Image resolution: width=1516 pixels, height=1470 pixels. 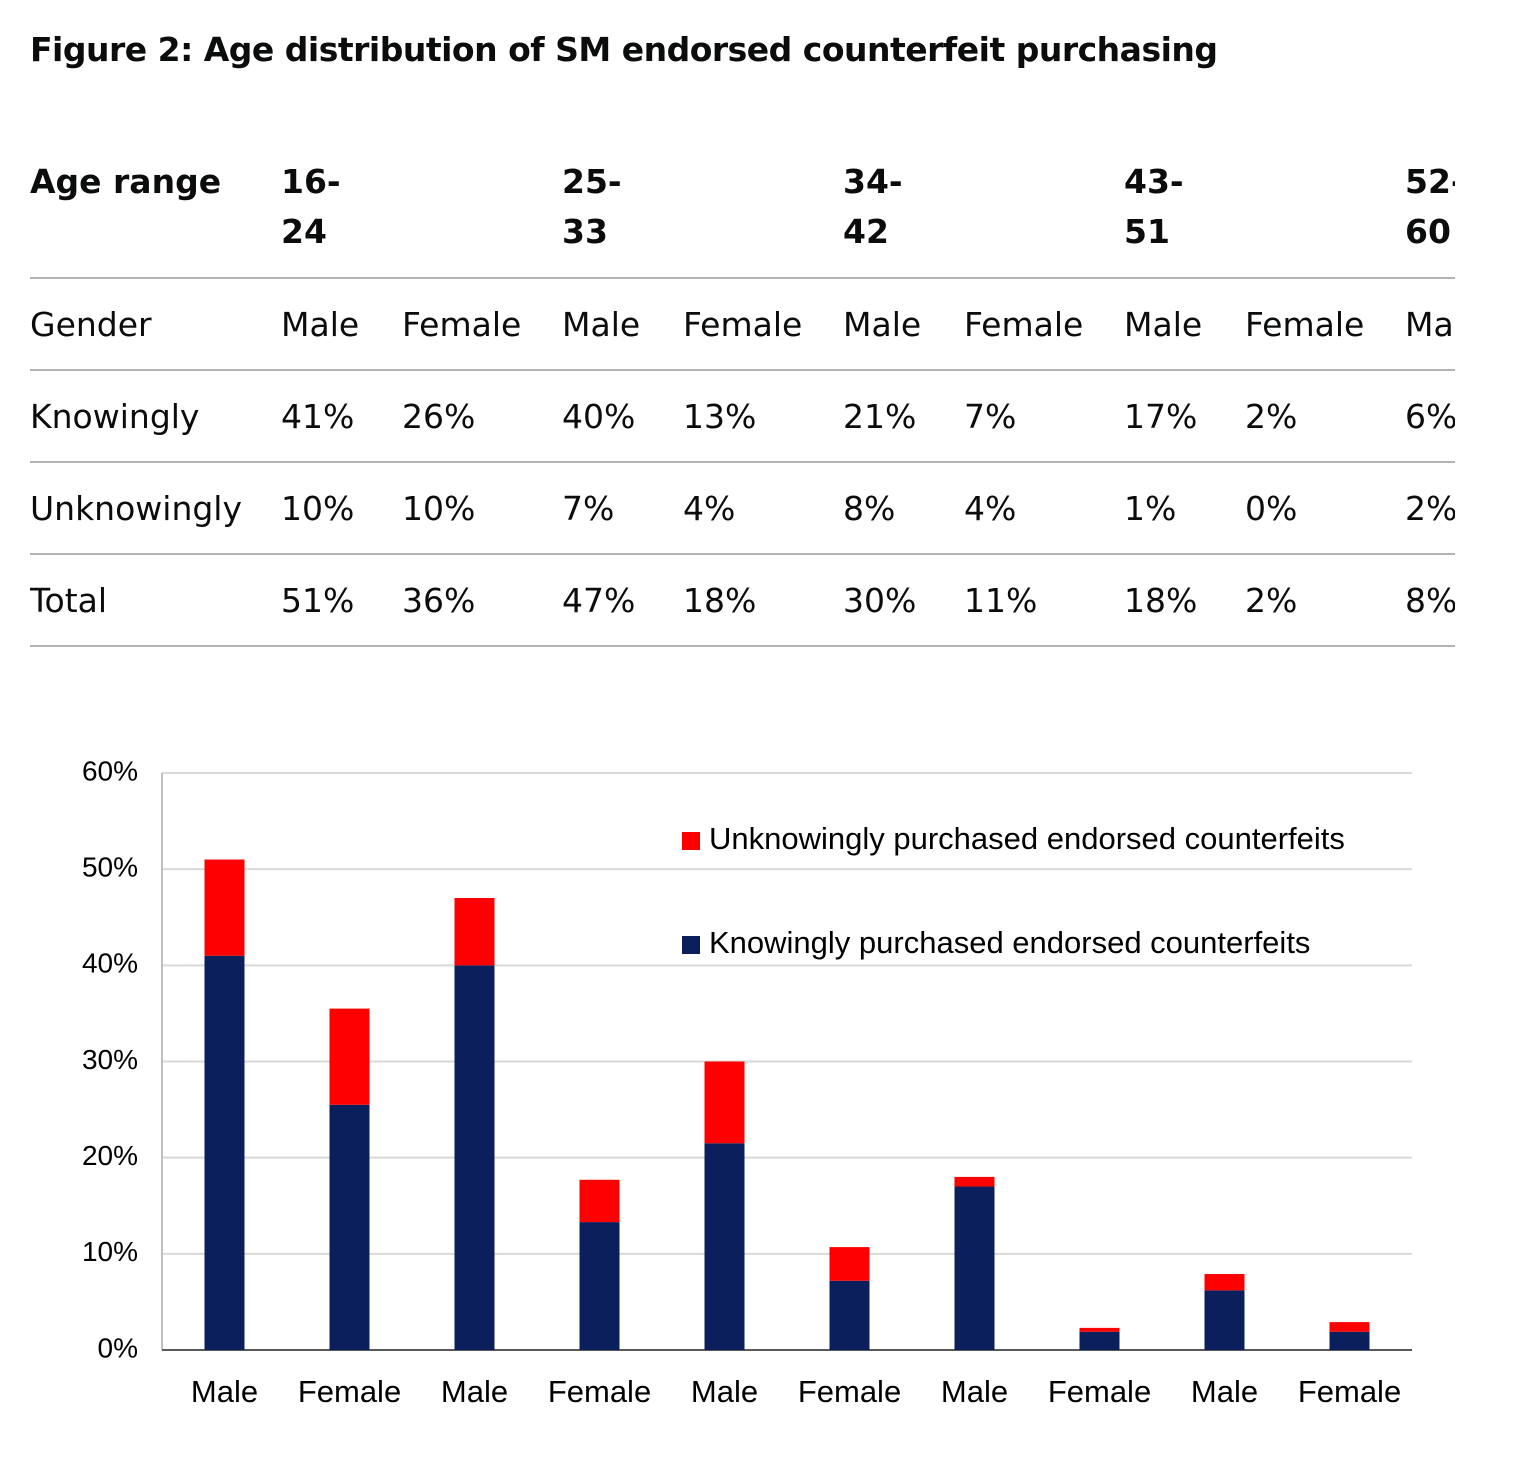 I want to click on table-cell: 41%, so click(x=341, y=416).